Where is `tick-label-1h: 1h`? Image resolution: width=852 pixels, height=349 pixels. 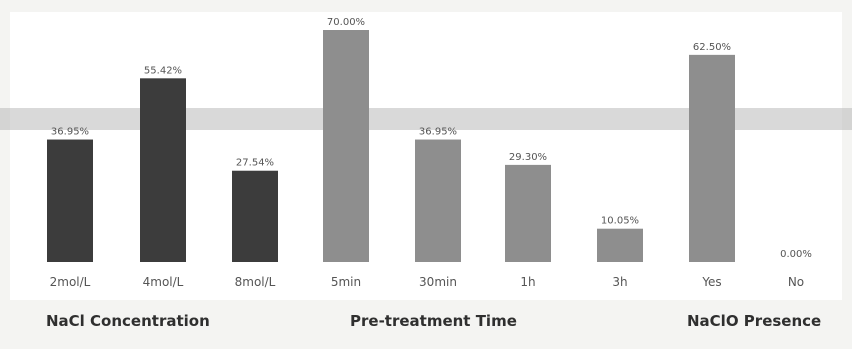
tick-label-1h: 1h is located at coordinates (527, 282).